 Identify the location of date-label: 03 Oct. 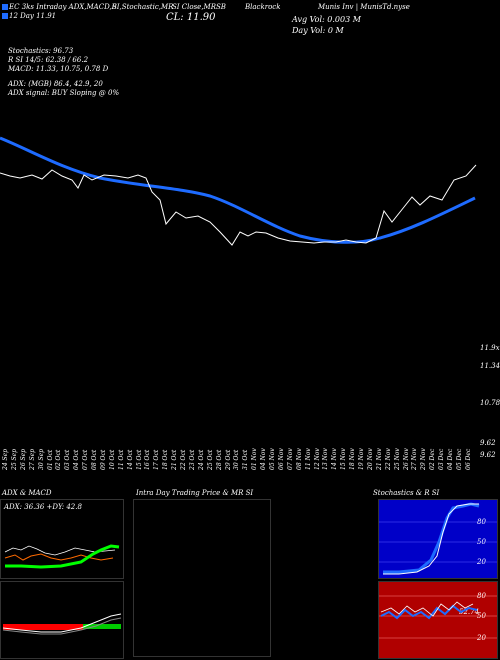
(68, 459).